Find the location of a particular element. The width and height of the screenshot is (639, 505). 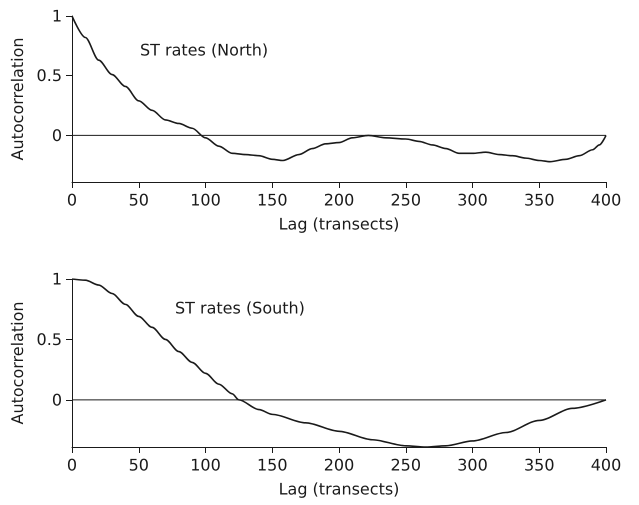

annotation: ST rates (North) is located at coordinates (204, 50).